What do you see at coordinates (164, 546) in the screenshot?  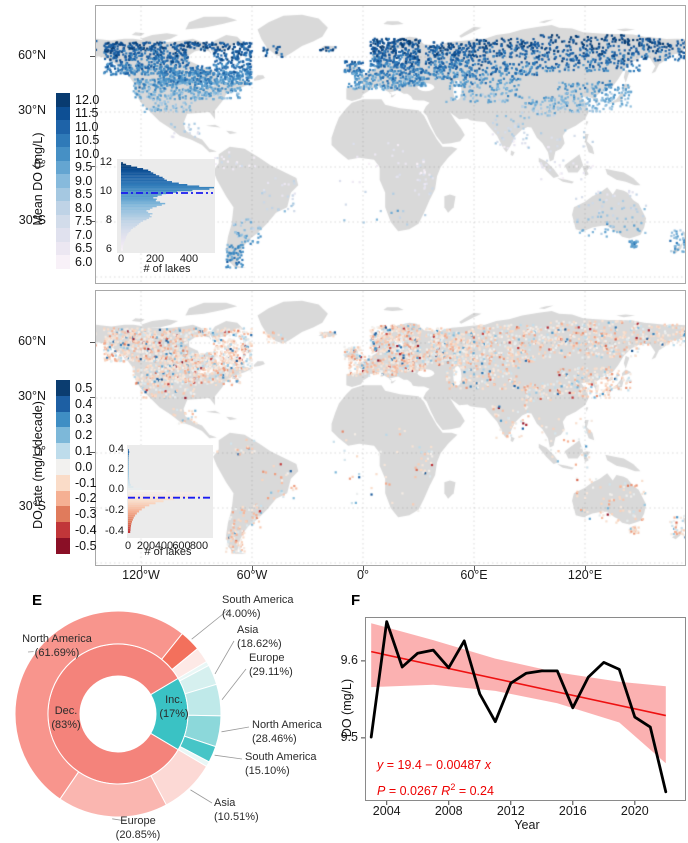 I see `inset-d-xtick: 400` at bounding box center [164, 546].